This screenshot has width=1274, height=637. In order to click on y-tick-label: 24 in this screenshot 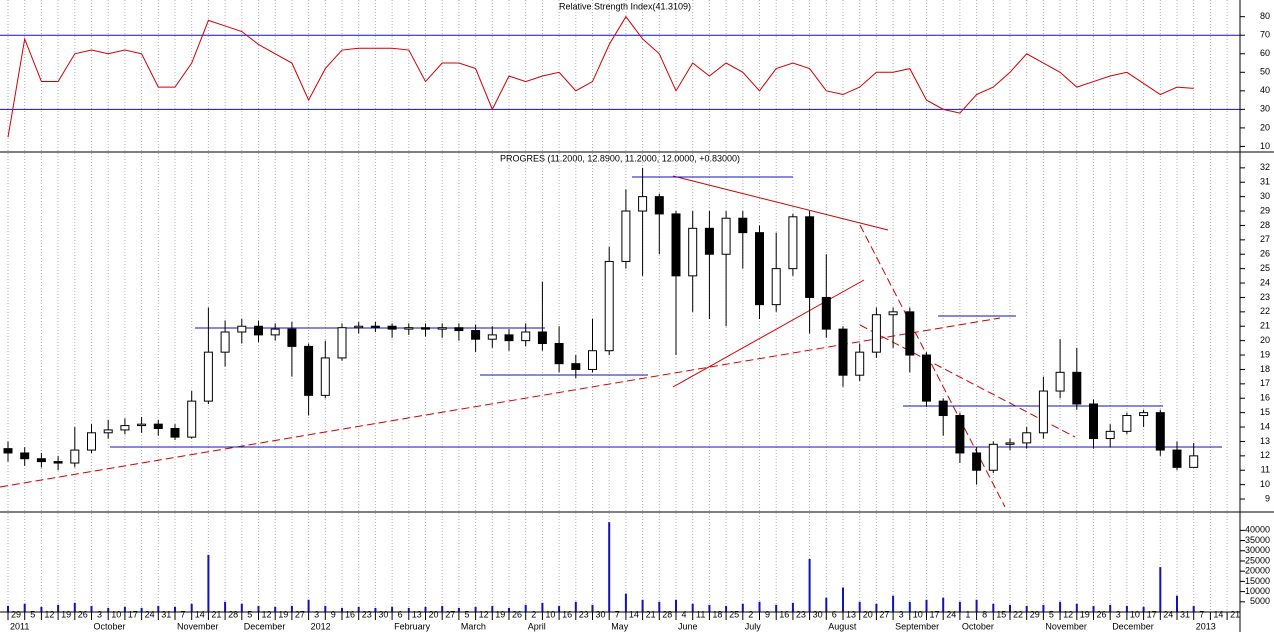, I will do `click(1265, 282)`.